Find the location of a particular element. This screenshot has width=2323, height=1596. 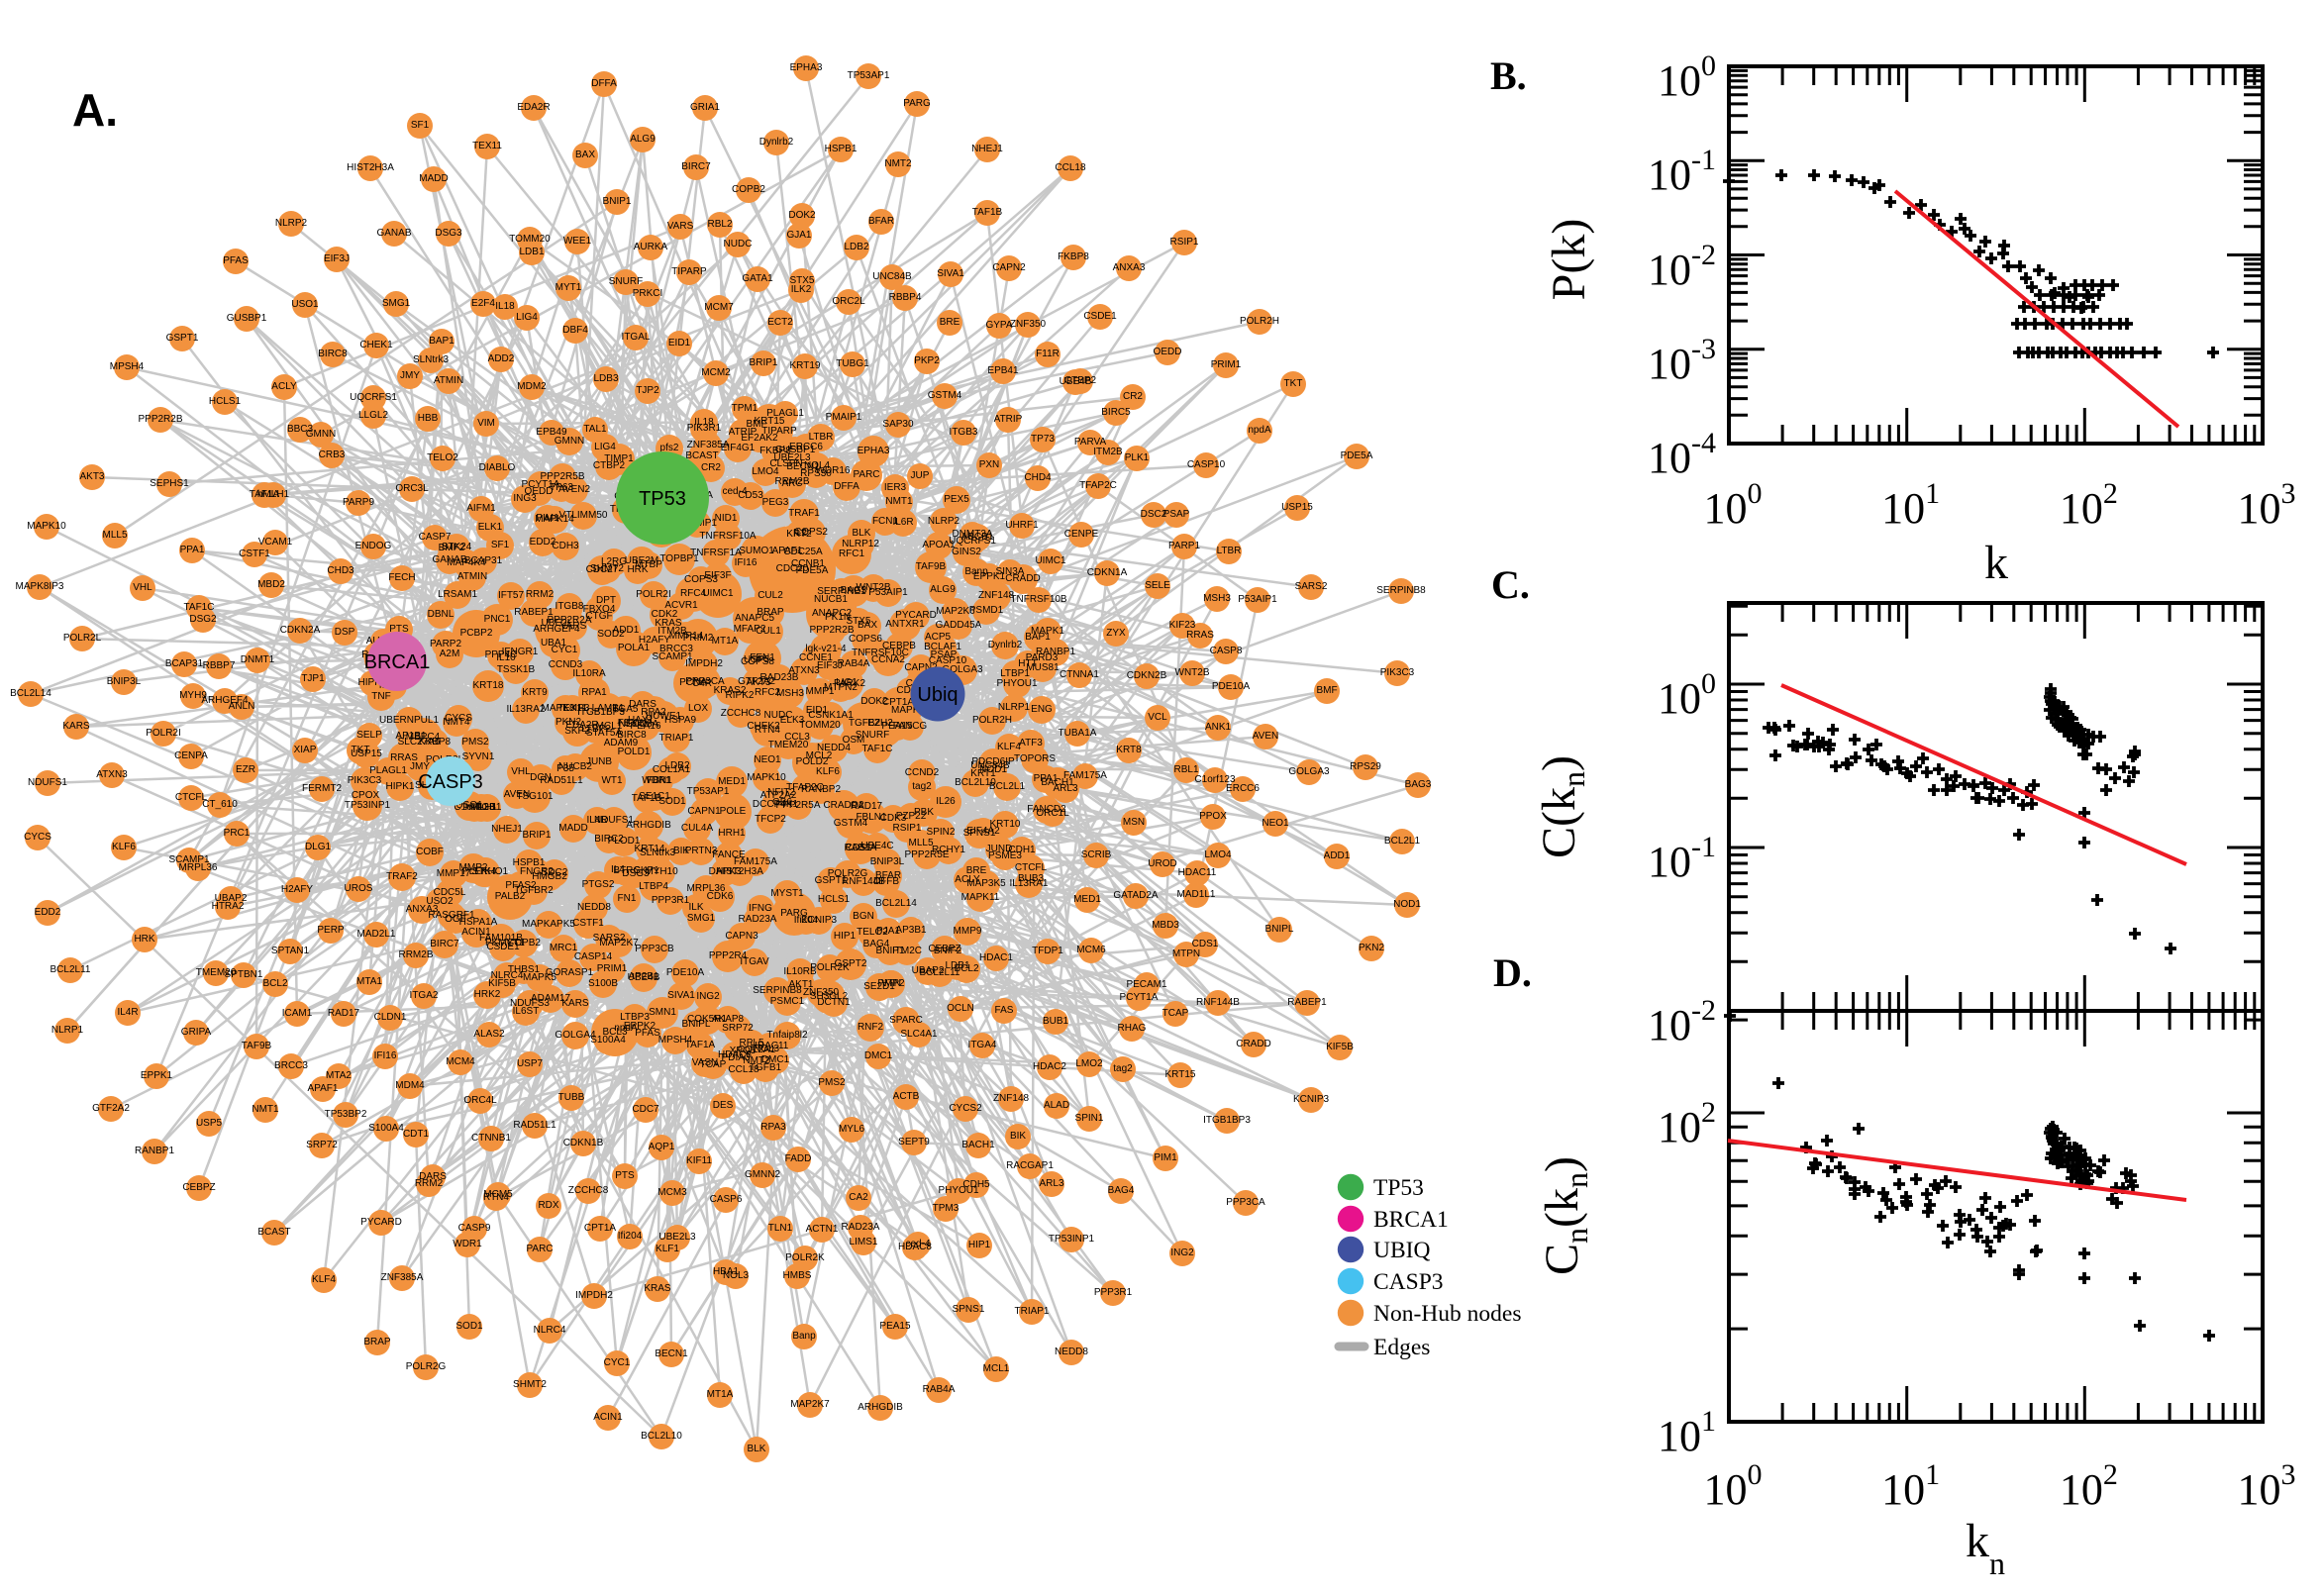

svg-text: PFAS2 is located at coordinates (521, 885).